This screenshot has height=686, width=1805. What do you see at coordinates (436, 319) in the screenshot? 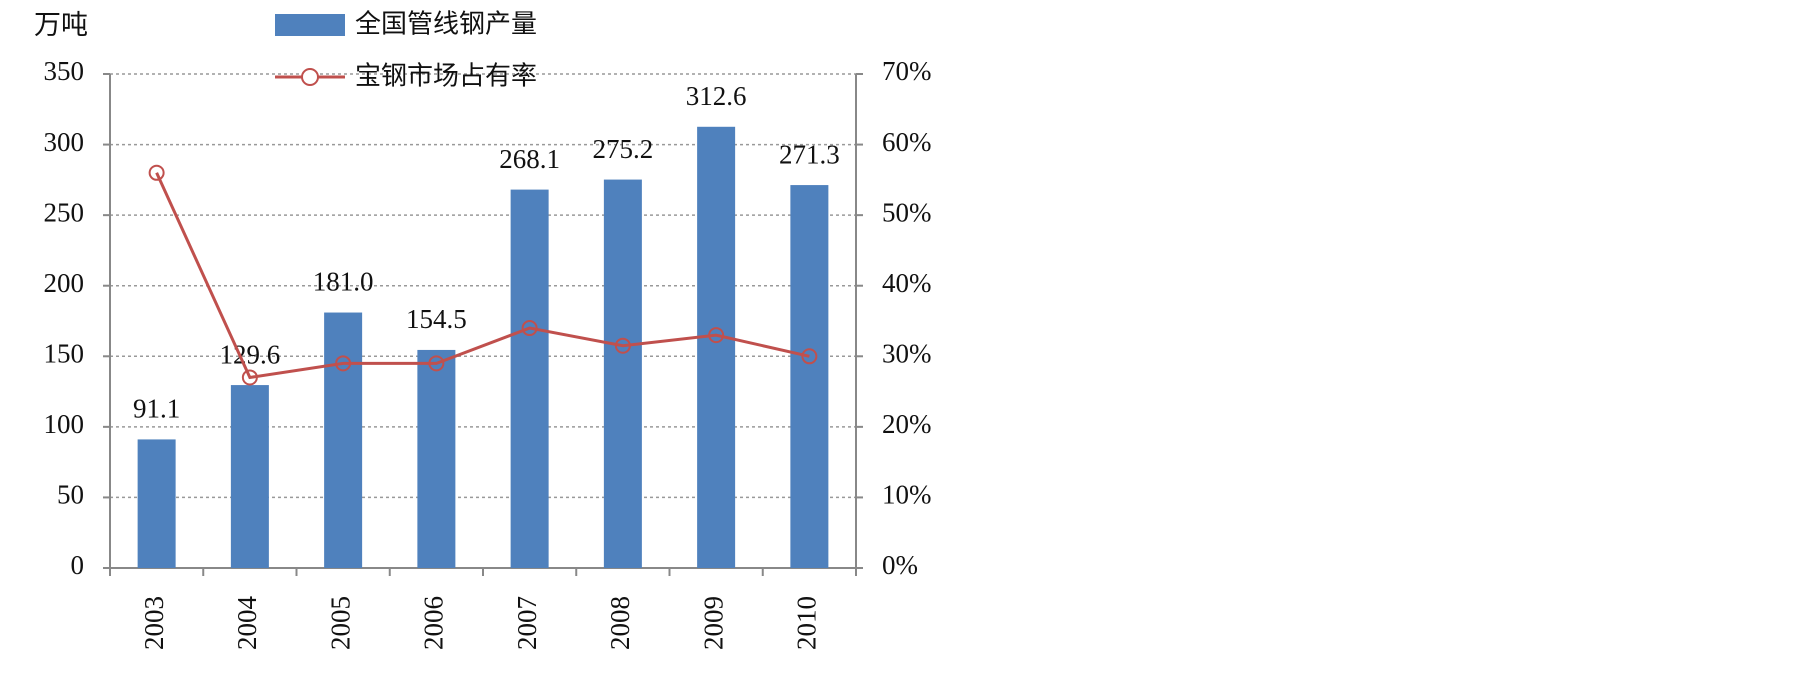
I see `data-label: 154.5` at bounding box center [436, 319].